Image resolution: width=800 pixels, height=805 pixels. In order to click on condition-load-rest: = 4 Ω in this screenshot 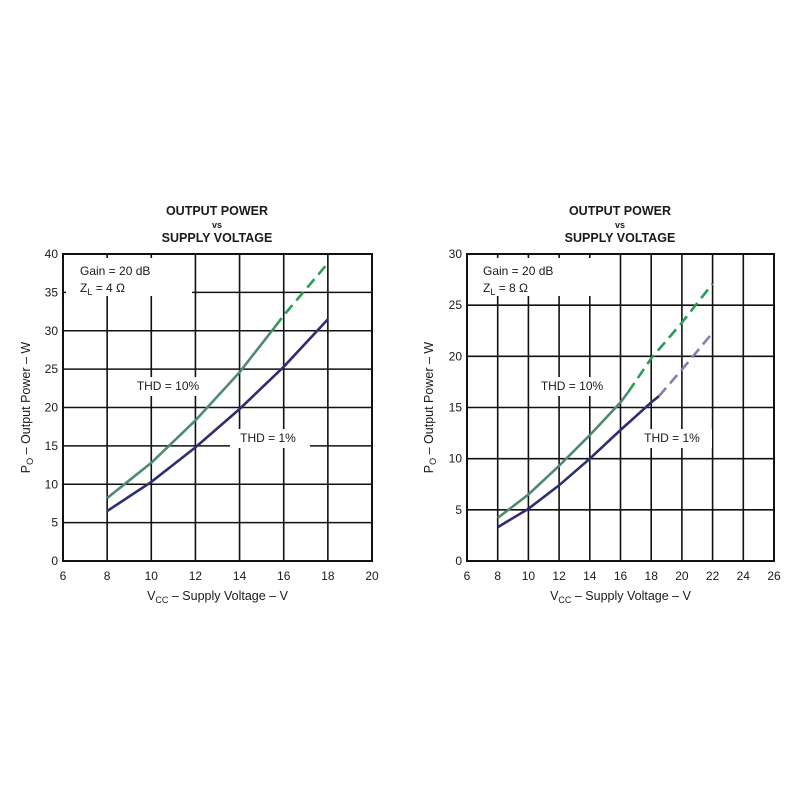, I will do `click(108, 288)`.